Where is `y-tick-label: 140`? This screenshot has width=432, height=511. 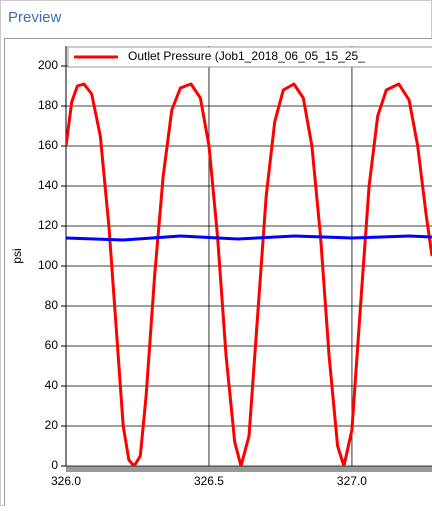 y-tick-label: 140 is located at coordinates (48, 185).